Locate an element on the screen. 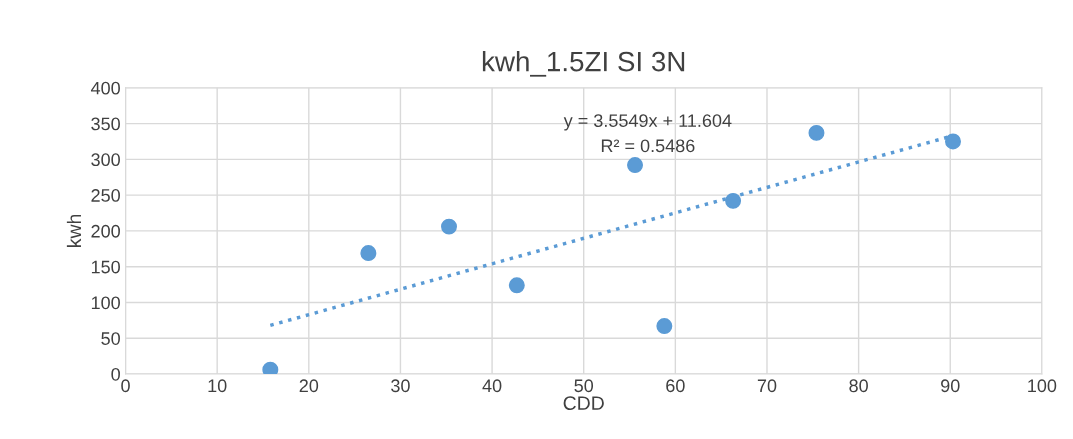  y-tick-label: 250 is located at coordinates (105, 195).